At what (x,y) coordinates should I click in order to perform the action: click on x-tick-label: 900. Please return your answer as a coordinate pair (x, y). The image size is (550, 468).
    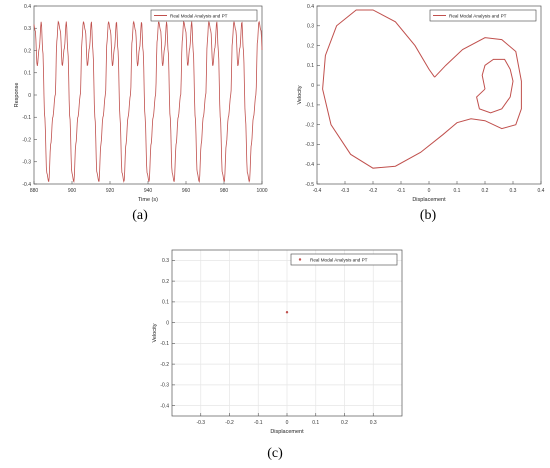
    Looking at the image, I should click on (72, 191).